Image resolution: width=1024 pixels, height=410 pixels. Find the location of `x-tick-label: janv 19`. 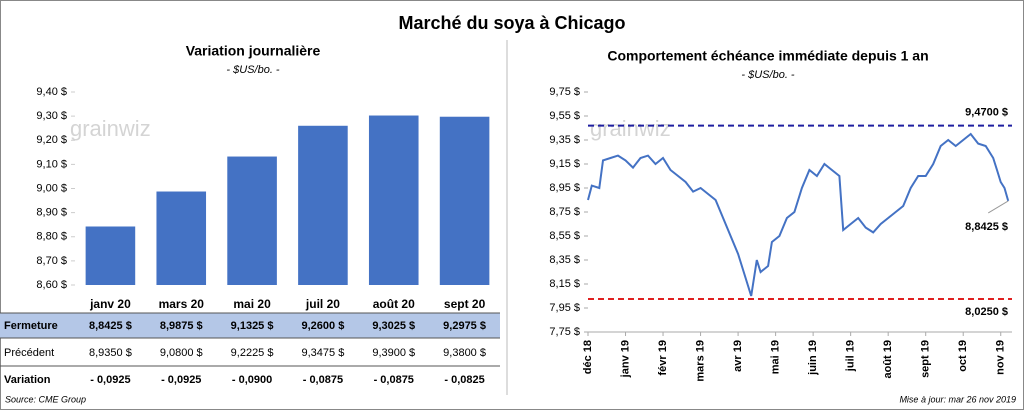

x-tick-label: janv 19 is located at coordinates (625, 359).